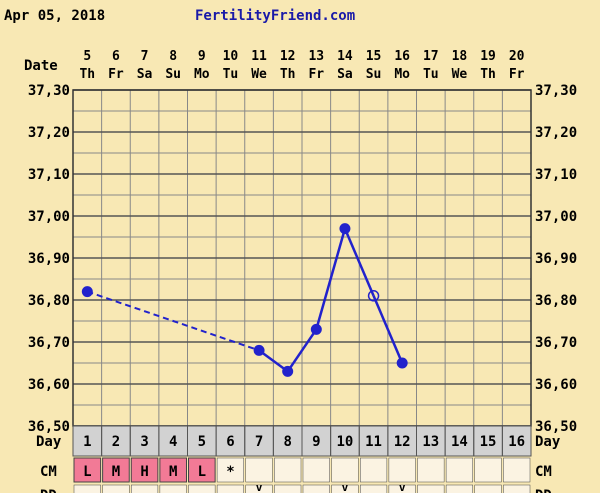 This screenshot has height=493, width=600. I want to click on cm-value: H, so click(144, 472).